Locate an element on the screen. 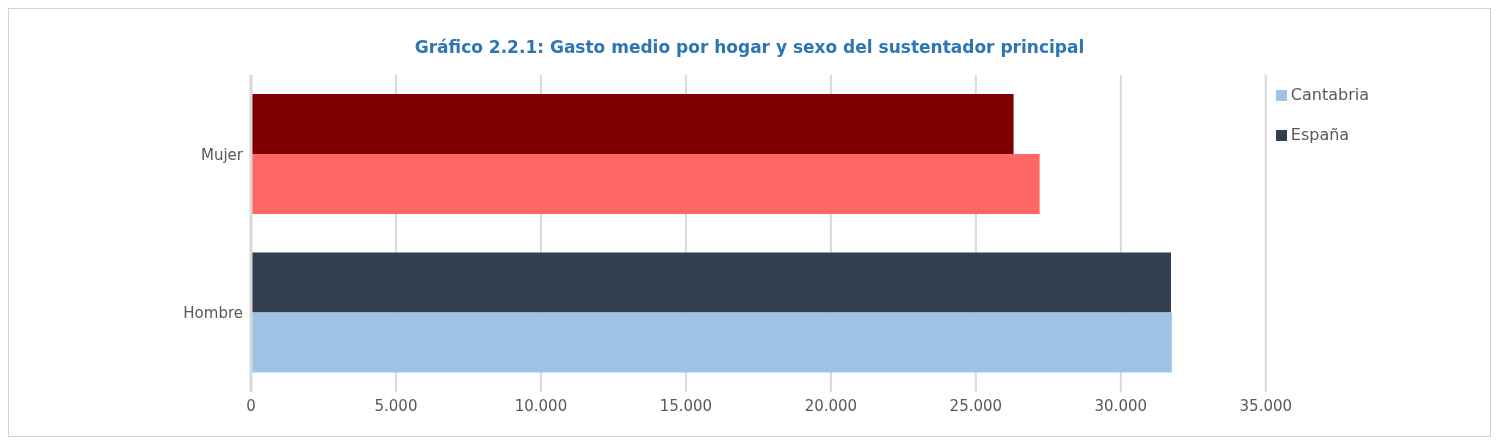 This screenshot has height=445, width=1499. x-tick-label: 25.000 is located at coordinates (976, 405).